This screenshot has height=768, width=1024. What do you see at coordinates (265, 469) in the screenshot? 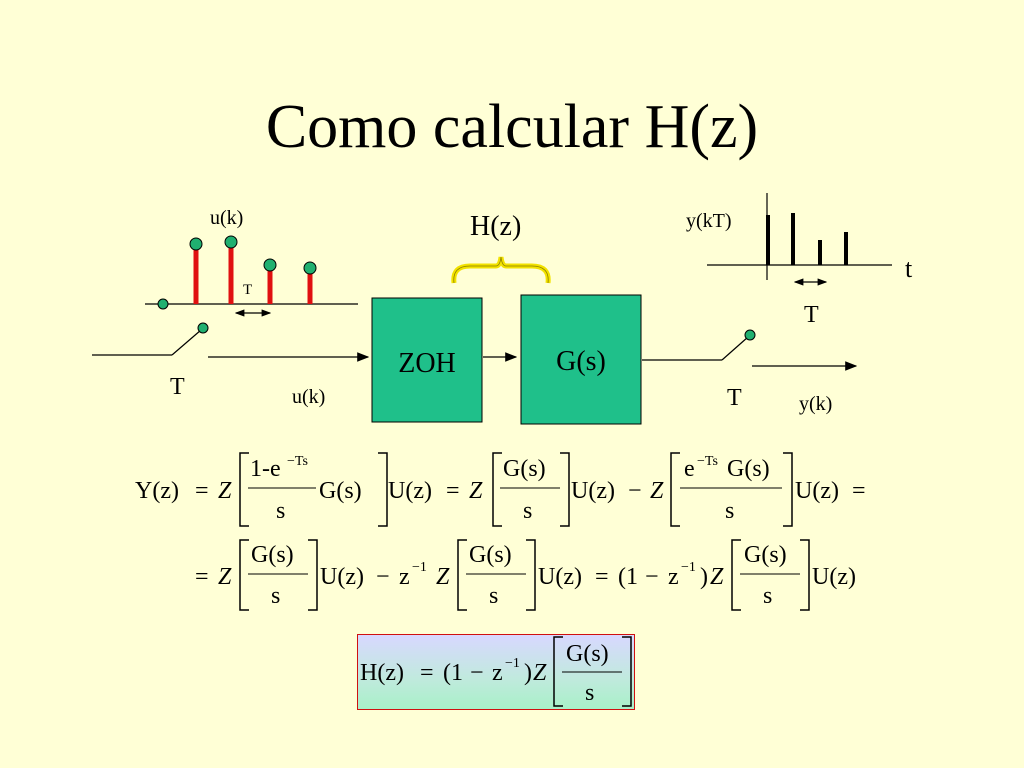
I see `eq1-num1-prefix: 1-e` at bounding box center [265, 469].